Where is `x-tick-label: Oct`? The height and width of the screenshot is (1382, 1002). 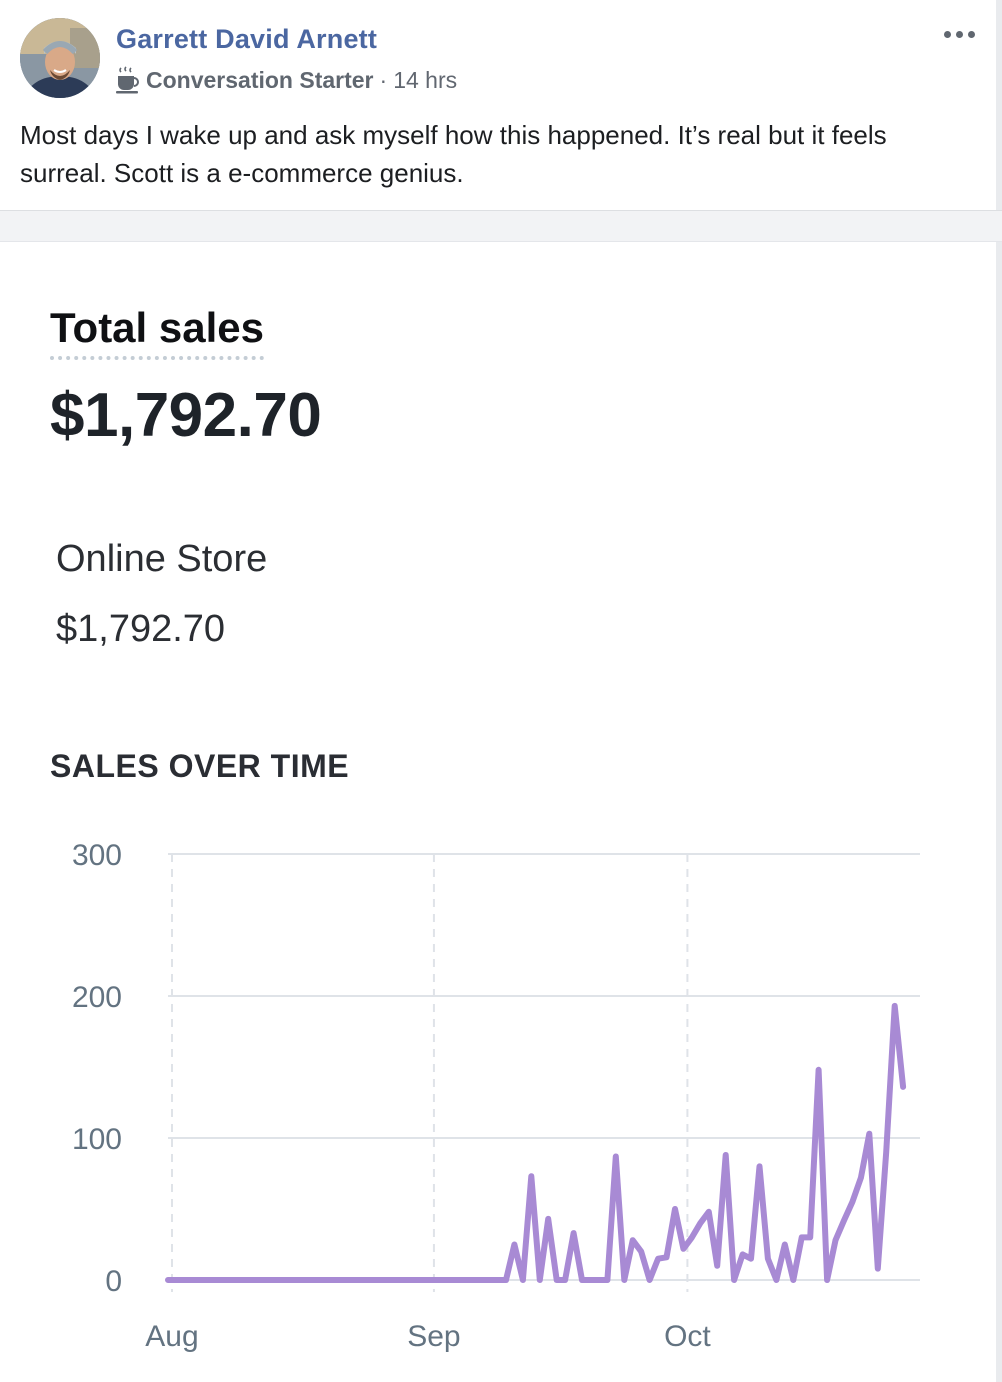 x-tick-label: Oct is located at coordinates (687, 1336).